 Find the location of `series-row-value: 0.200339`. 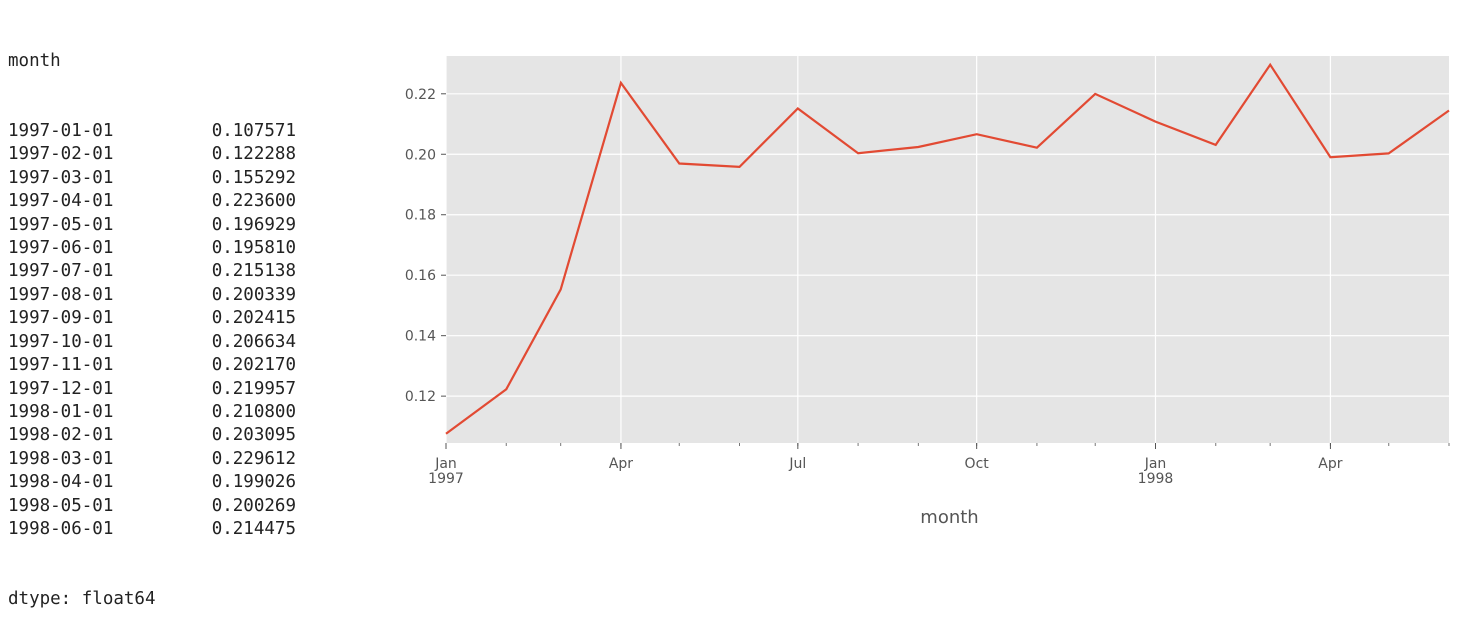

series-row-value: 0.200339 is located at coordinates (253, 294).